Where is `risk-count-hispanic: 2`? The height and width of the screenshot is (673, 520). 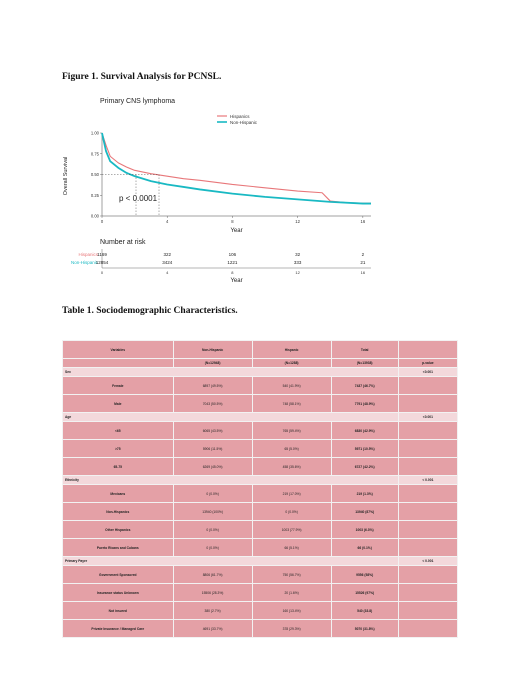 risk-count-hispanic: 2 is located at coordinates (363, 254).